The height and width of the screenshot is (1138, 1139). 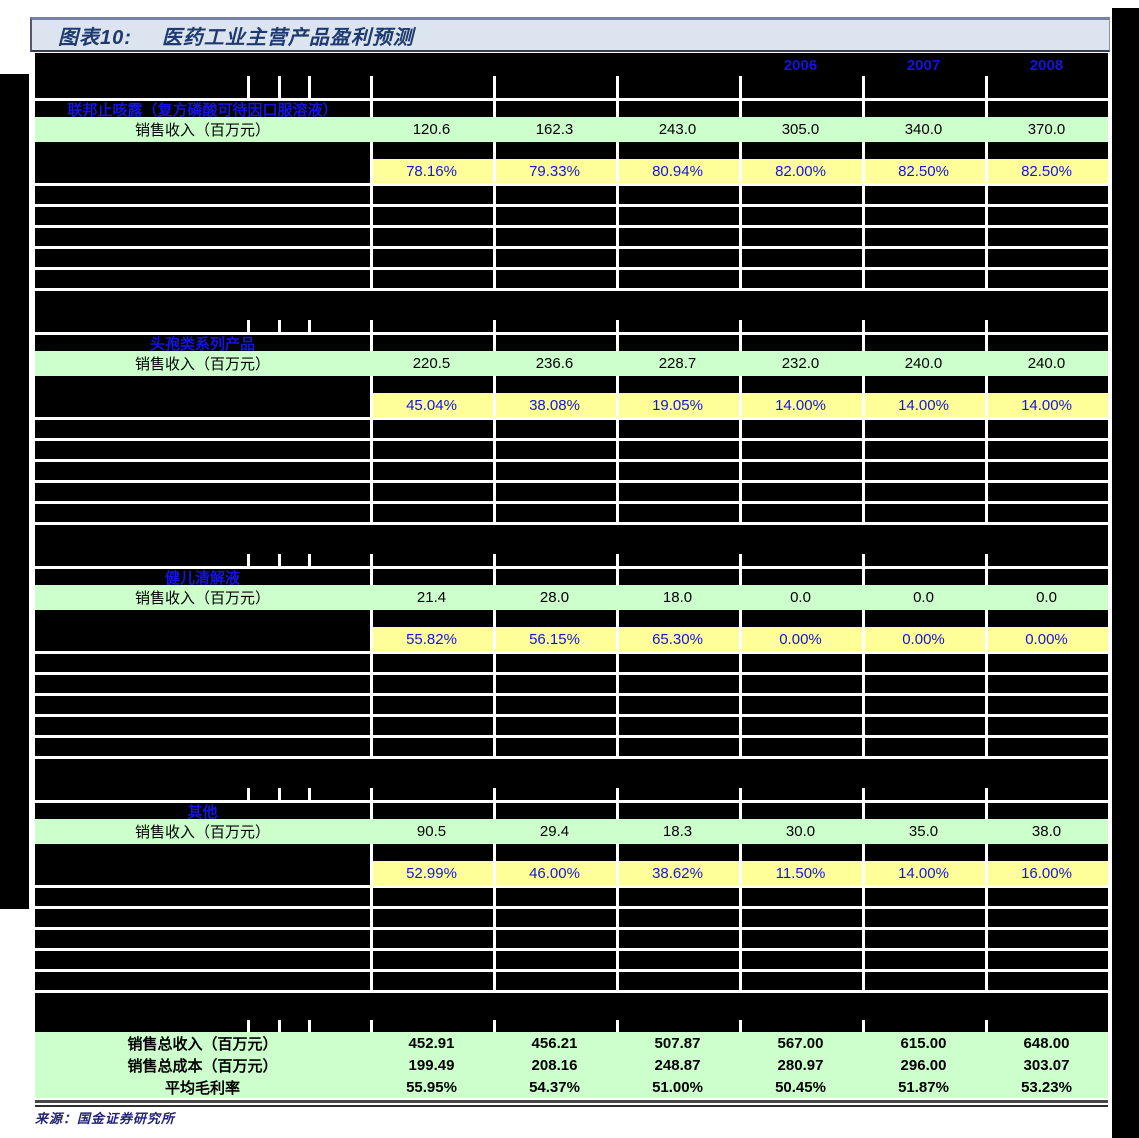 What do you see at coordinates (677, 639) in the screenshot?
I see `margin-value: 65.30%` at bounding box center [677, 639].